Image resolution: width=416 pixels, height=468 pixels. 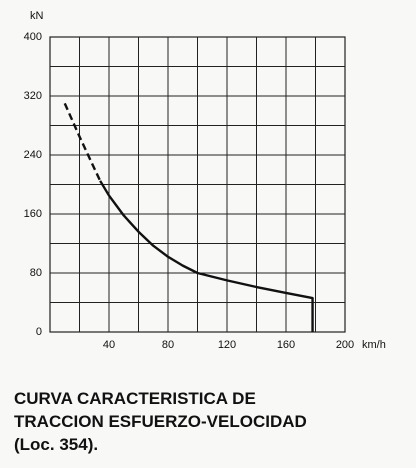 What do you see at coordinates (39, 332) in the screenshot?
I see `y-tick-label: 0` at bounding box center [39, 332].